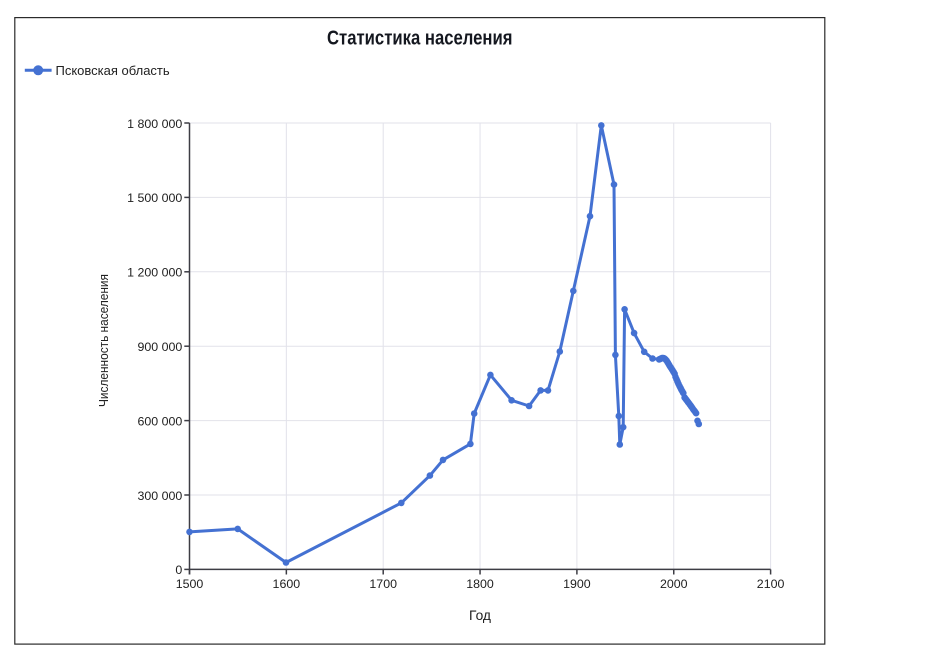 This screenshot has width=939, height=650. Describe the element at coordinates (577, 584) in the screenshot. I see `svg-text: 1900` at that location.